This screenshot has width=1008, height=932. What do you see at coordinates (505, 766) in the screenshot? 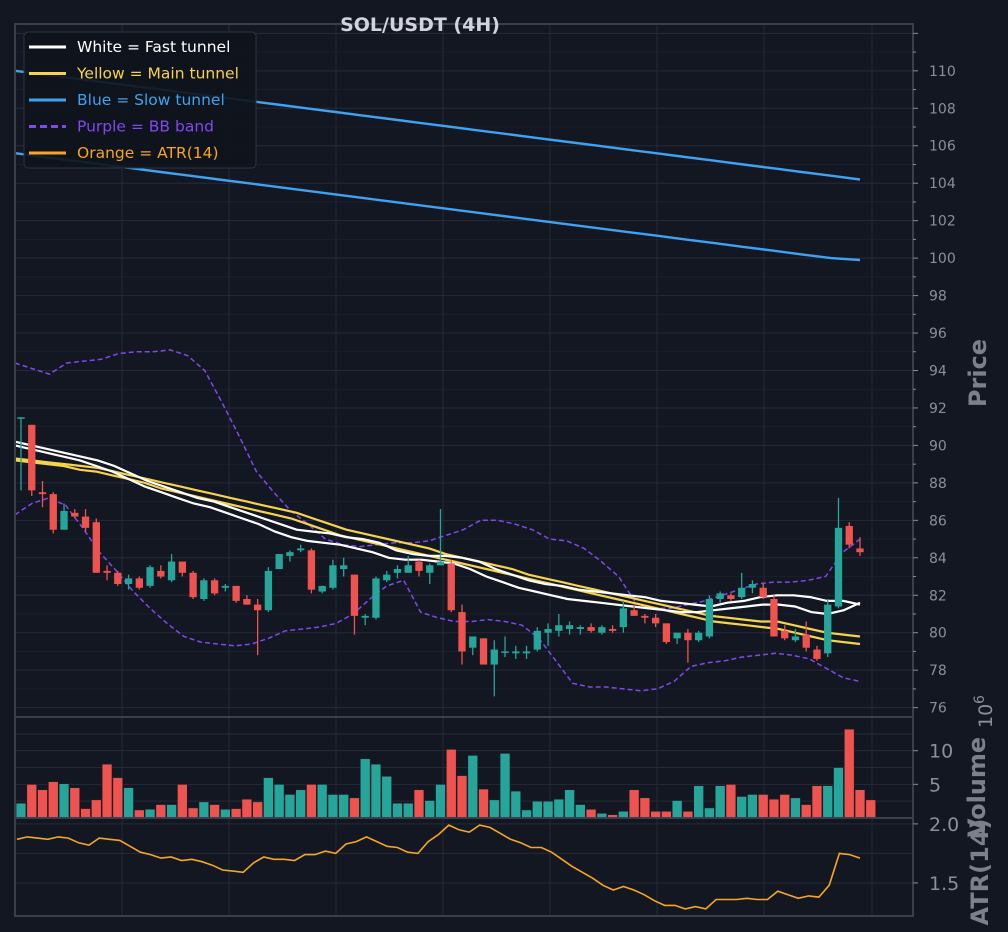
I see `volume-panel: 5 10 Volume 10 6` at bounding box center [505, 766].